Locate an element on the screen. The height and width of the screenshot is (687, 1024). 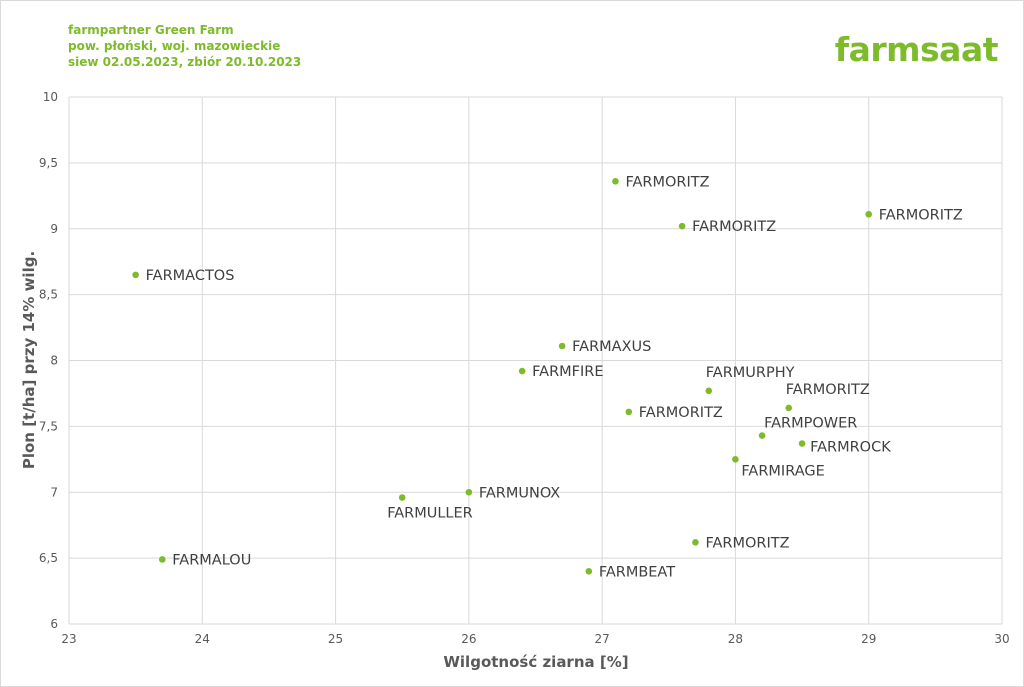
y-tick-label: 6 is located at coordinates (54, 624).